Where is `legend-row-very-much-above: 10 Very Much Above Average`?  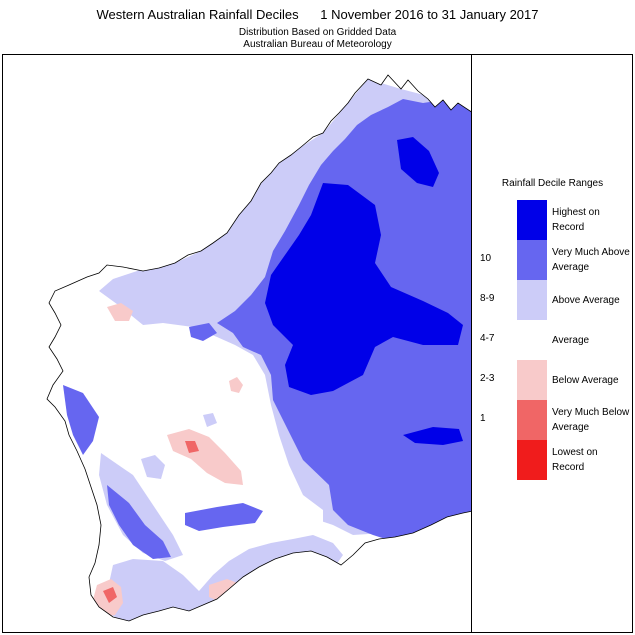 legend-row-very-much-above: 10 Very Much Above Average is located at coordinates (552, 260).